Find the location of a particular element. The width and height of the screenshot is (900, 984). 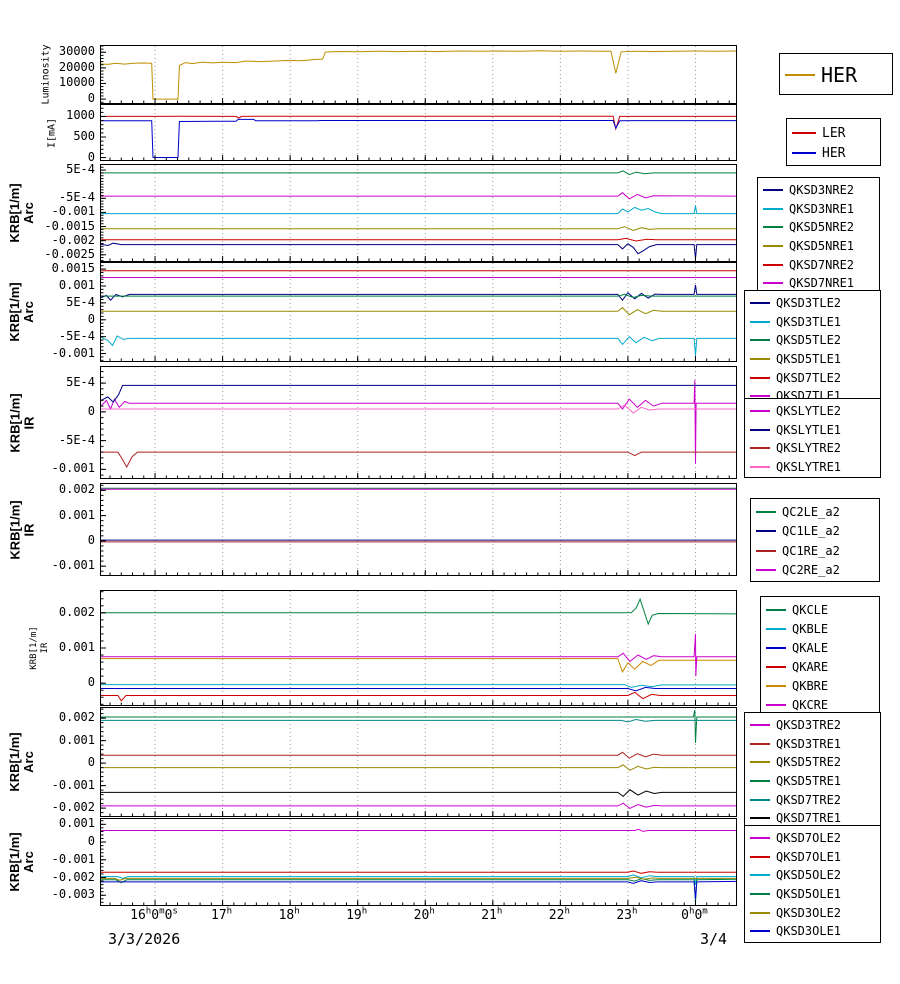

legend-entry: QKSD7TRE1 is located at coordinates (812, 818).